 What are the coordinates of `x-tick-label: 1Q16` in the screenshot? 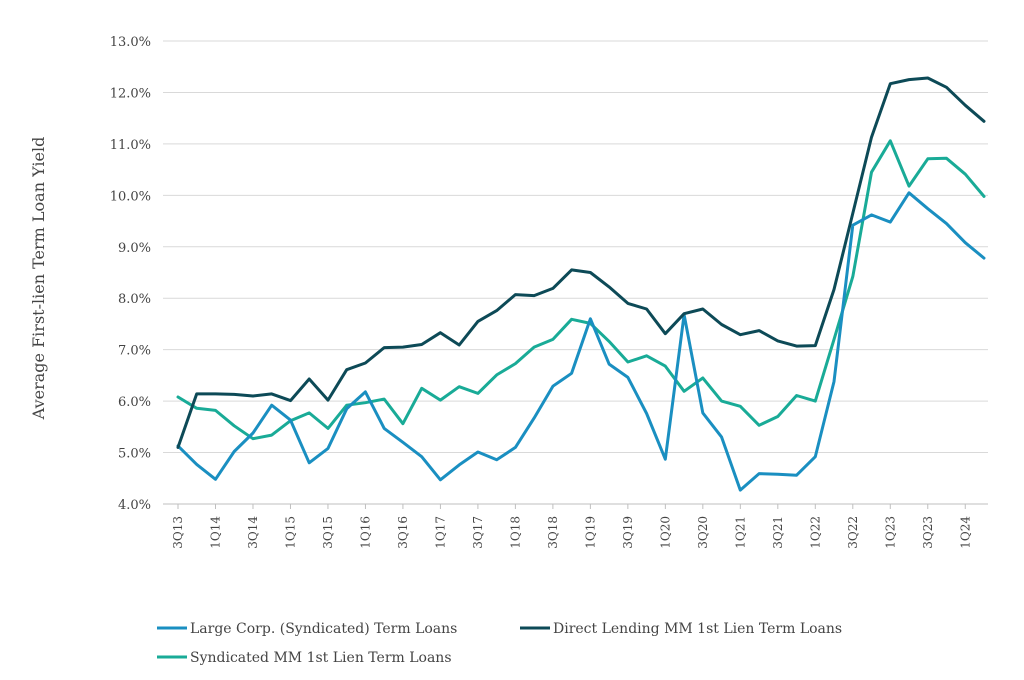 It's located at (365, 532).